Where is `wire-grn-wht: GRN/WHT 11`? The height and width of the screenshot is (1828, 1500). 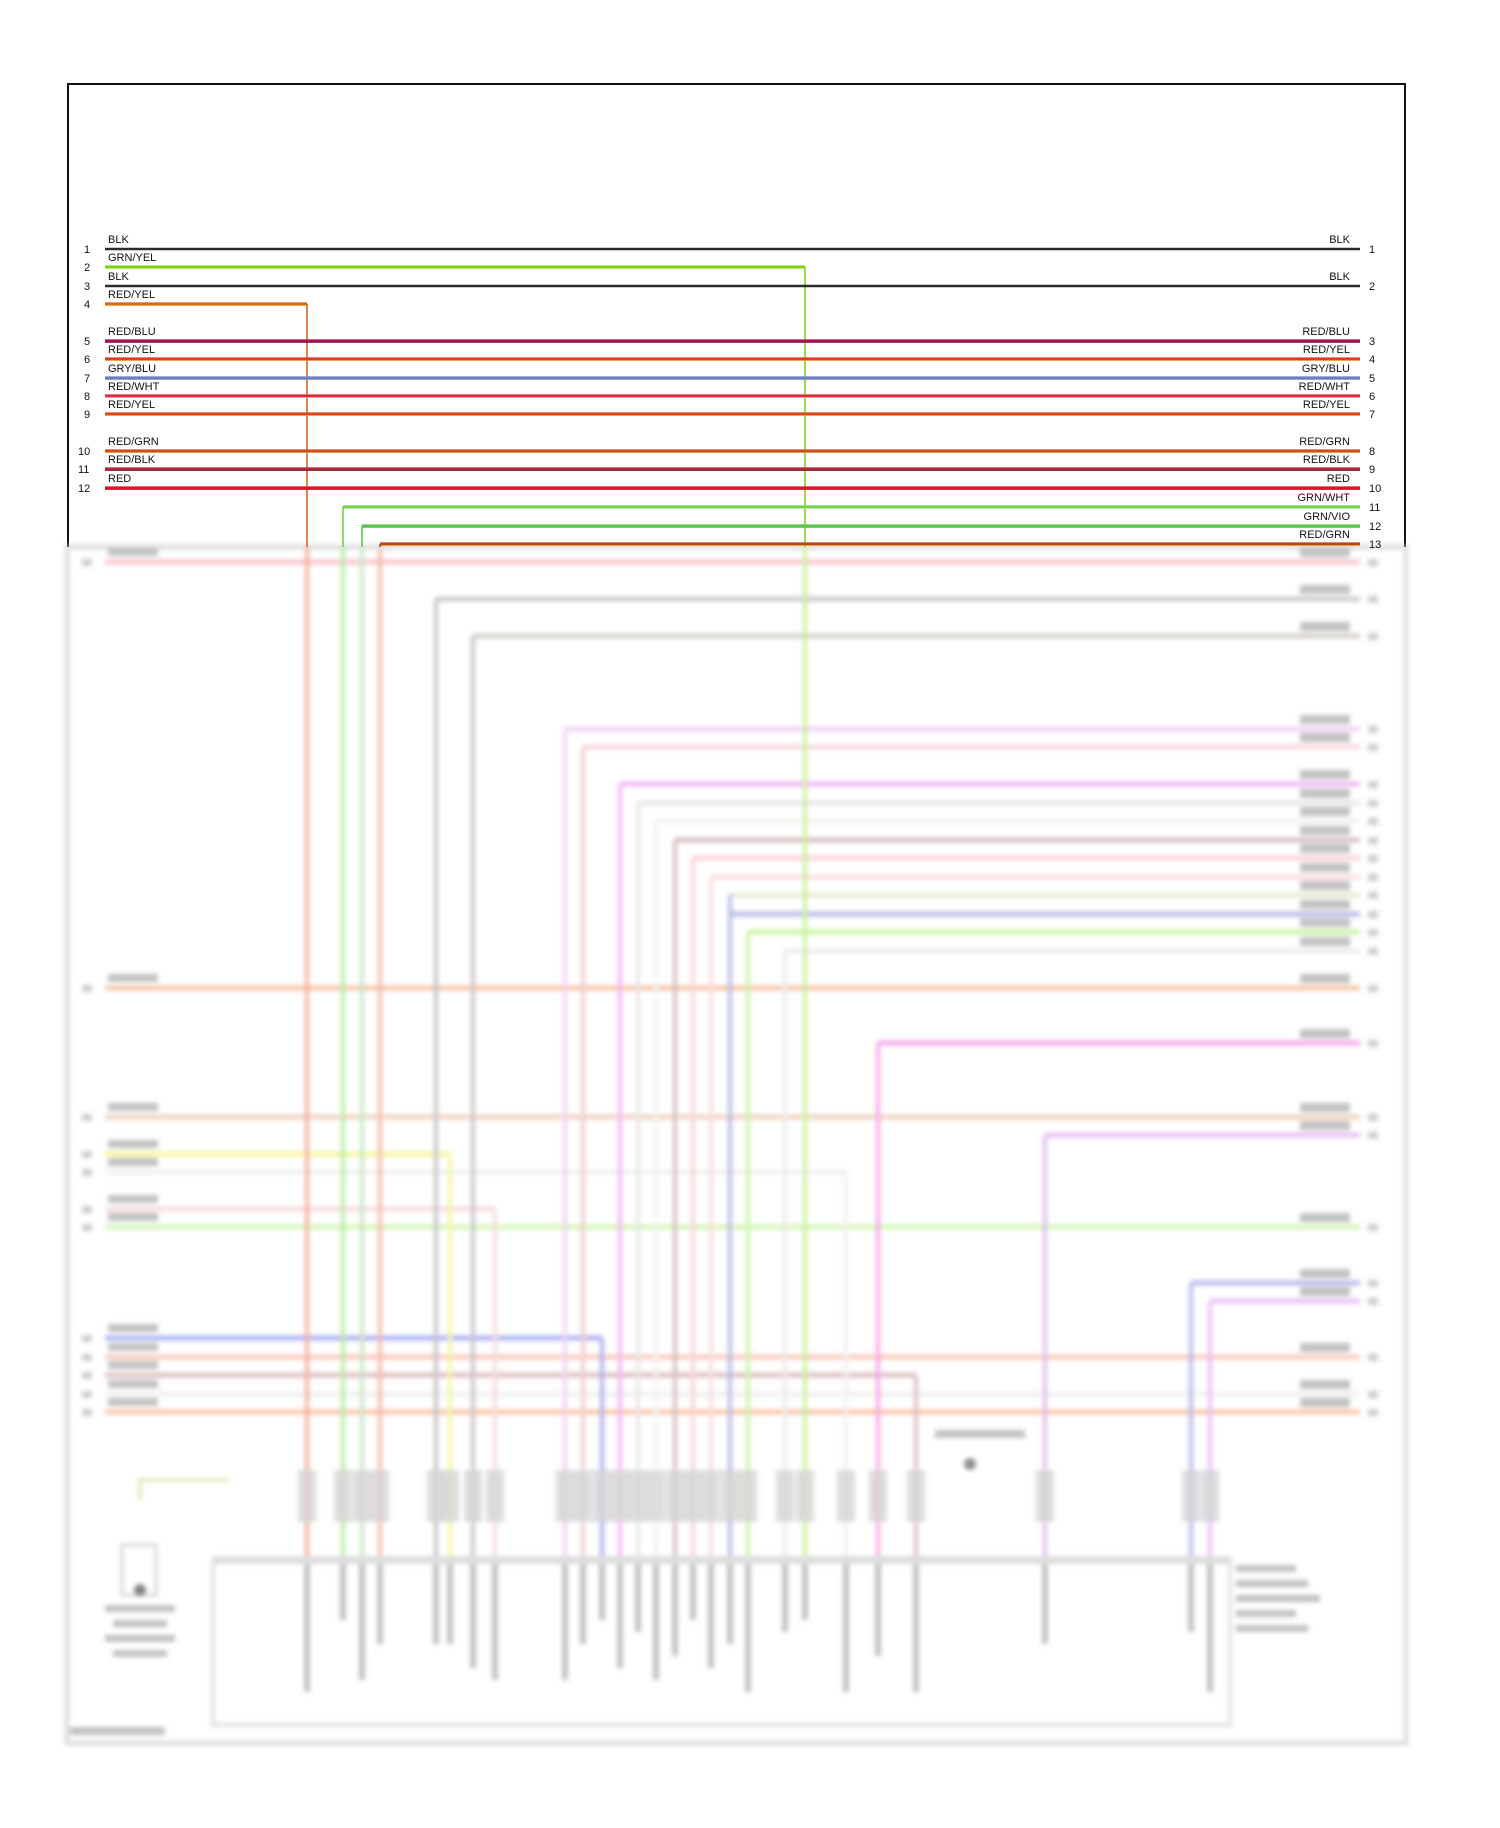 wire-grn-wht: GRN/WHT 11 is located at coordinates (861, 519).